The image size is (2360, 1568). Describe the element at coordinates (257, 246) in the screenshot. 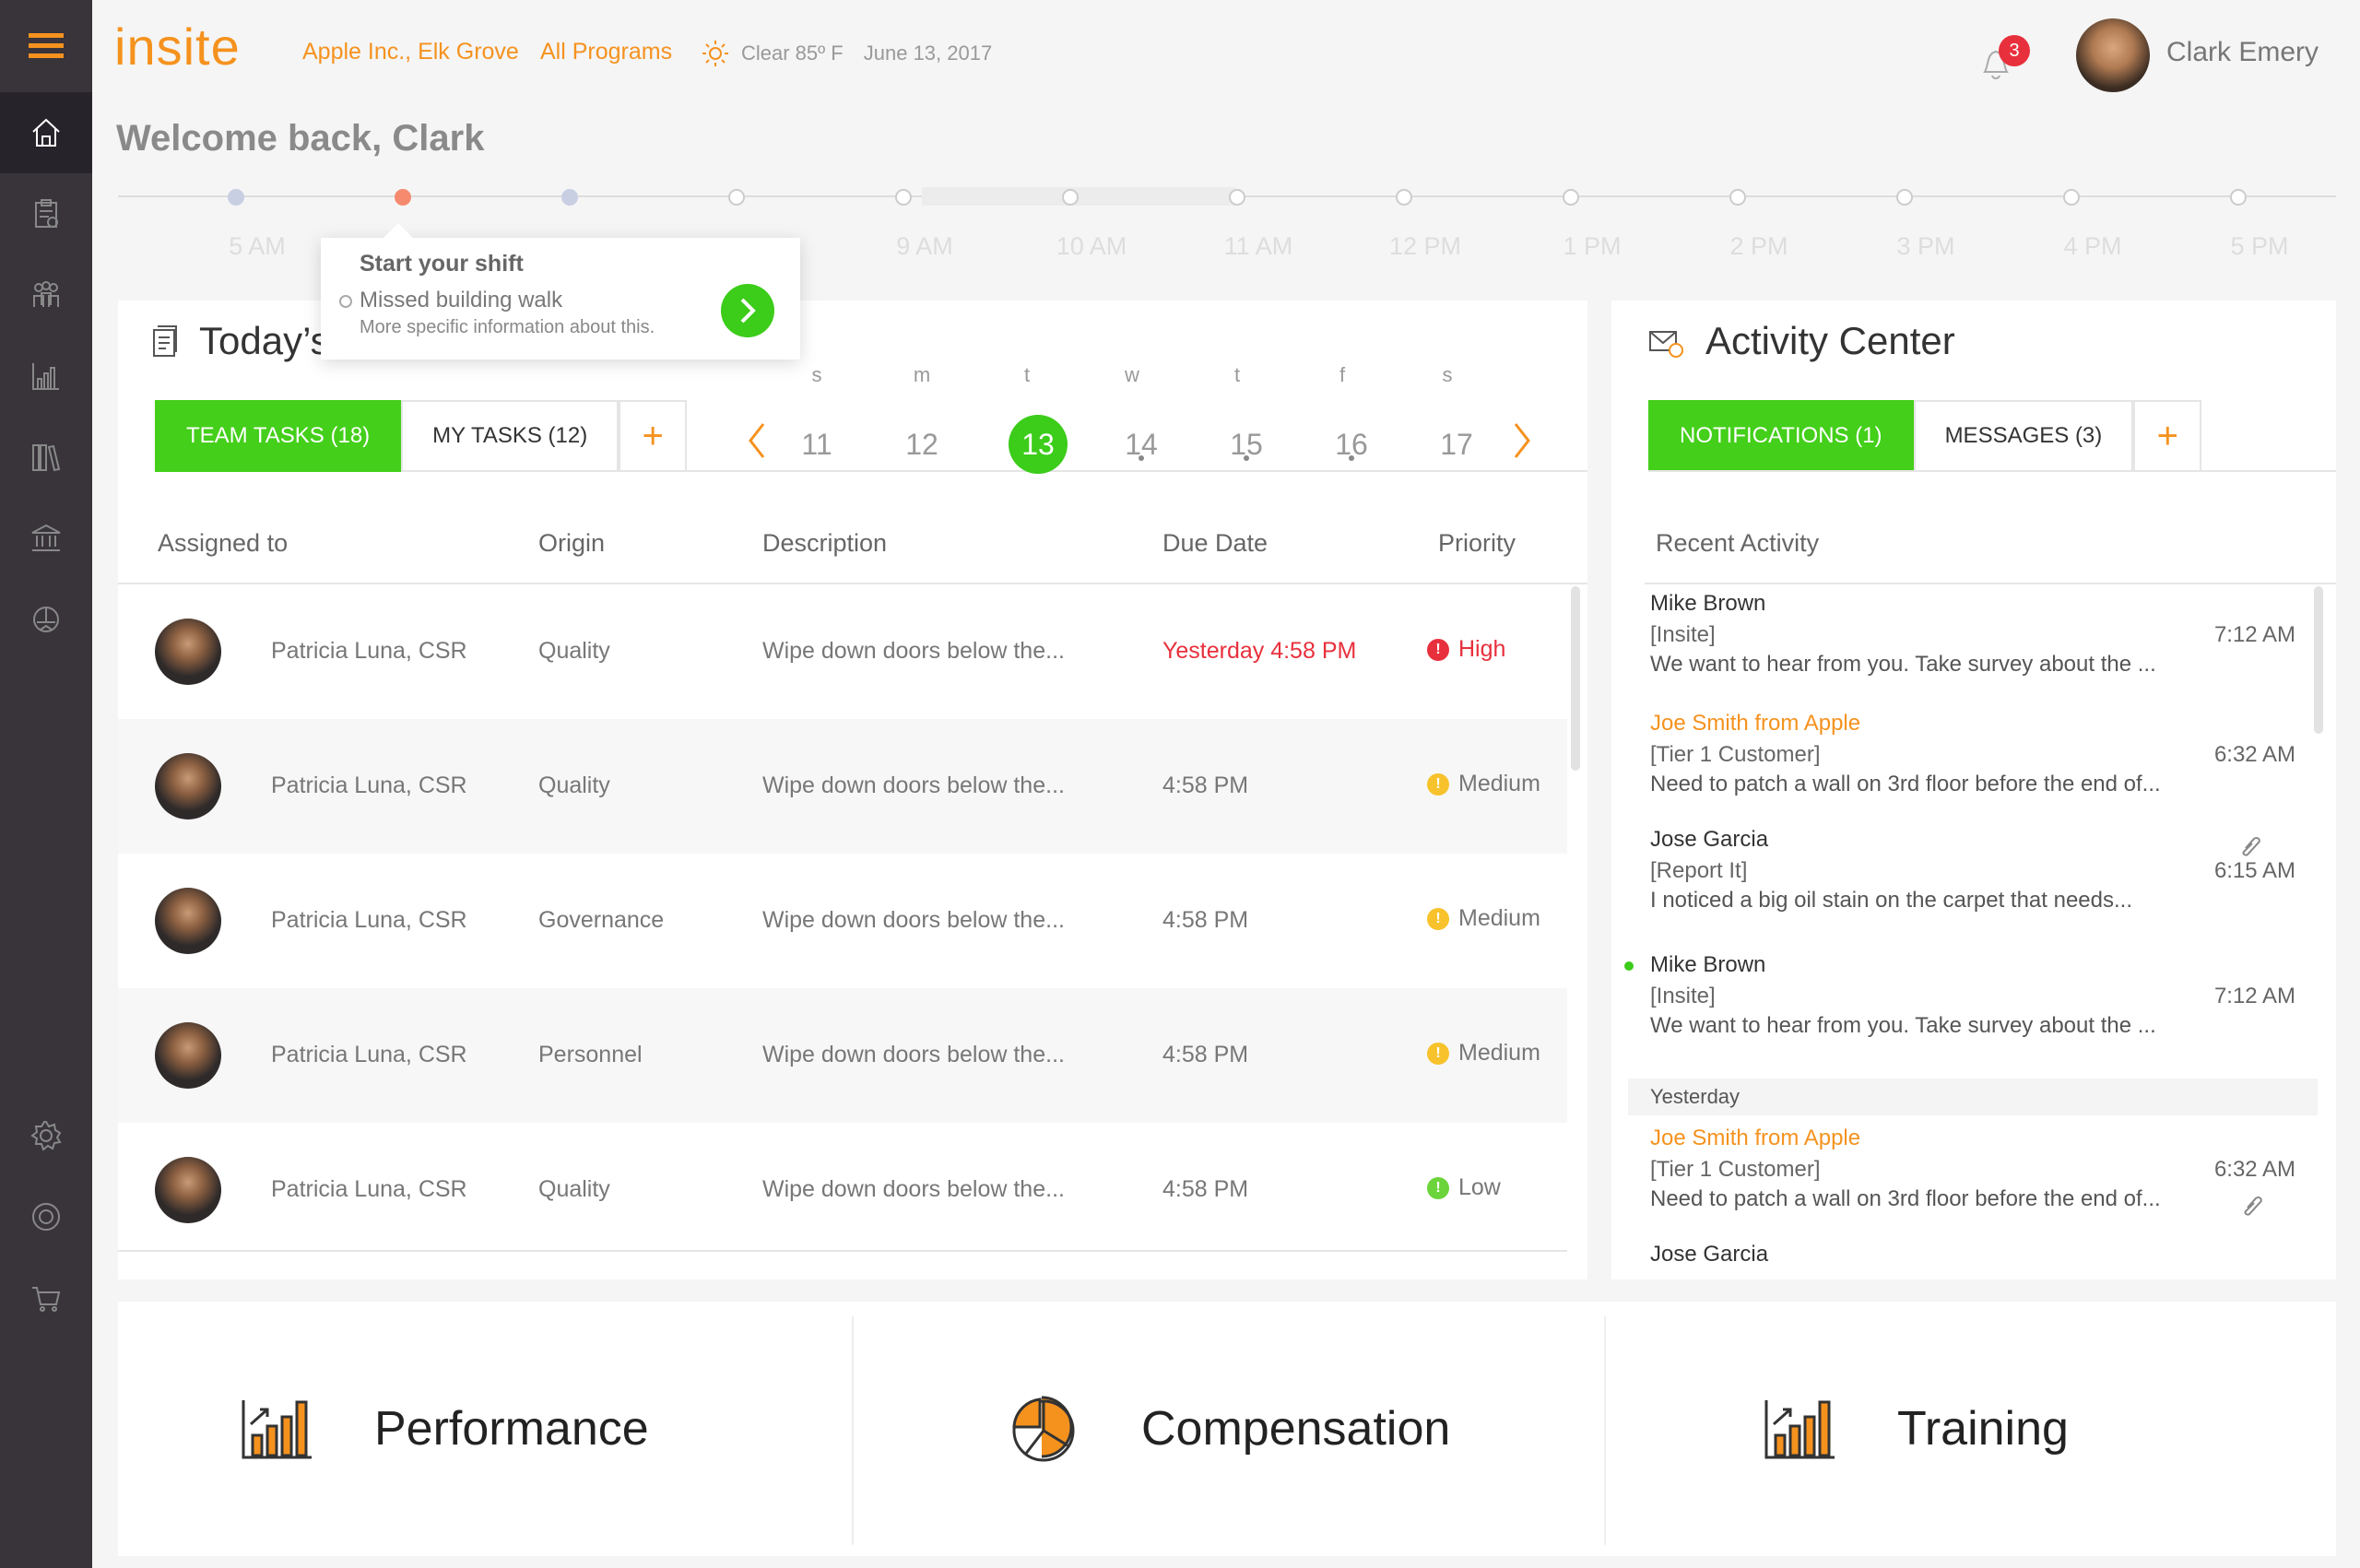

I see `timeline-label: 5 AM` at that location.